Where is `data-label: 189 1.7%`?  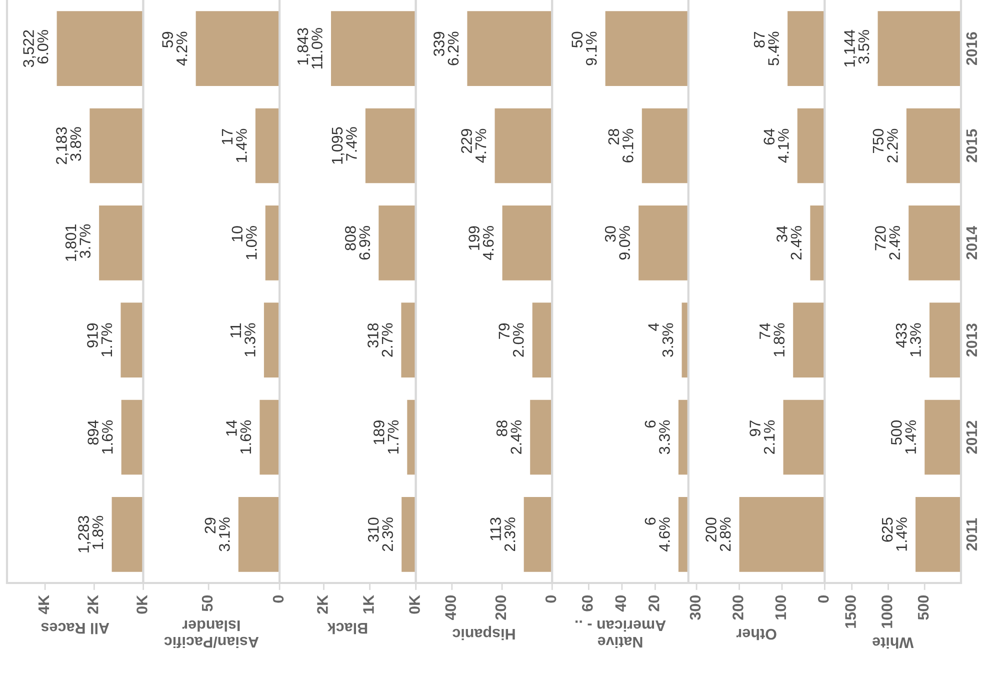
data-label: 189 1.7% is located at coordinates (386, 437).